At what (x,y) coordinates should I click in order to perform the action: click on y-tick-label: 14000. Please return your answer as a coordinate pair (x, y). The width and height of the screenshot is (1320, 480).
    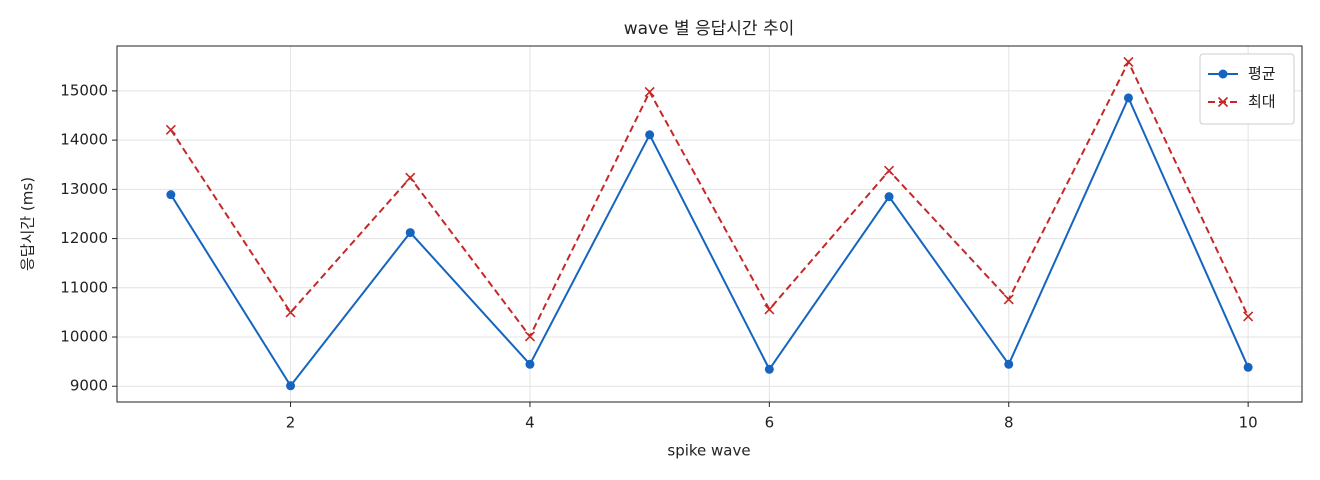
    Looking at the image, I should click on (84, 140).